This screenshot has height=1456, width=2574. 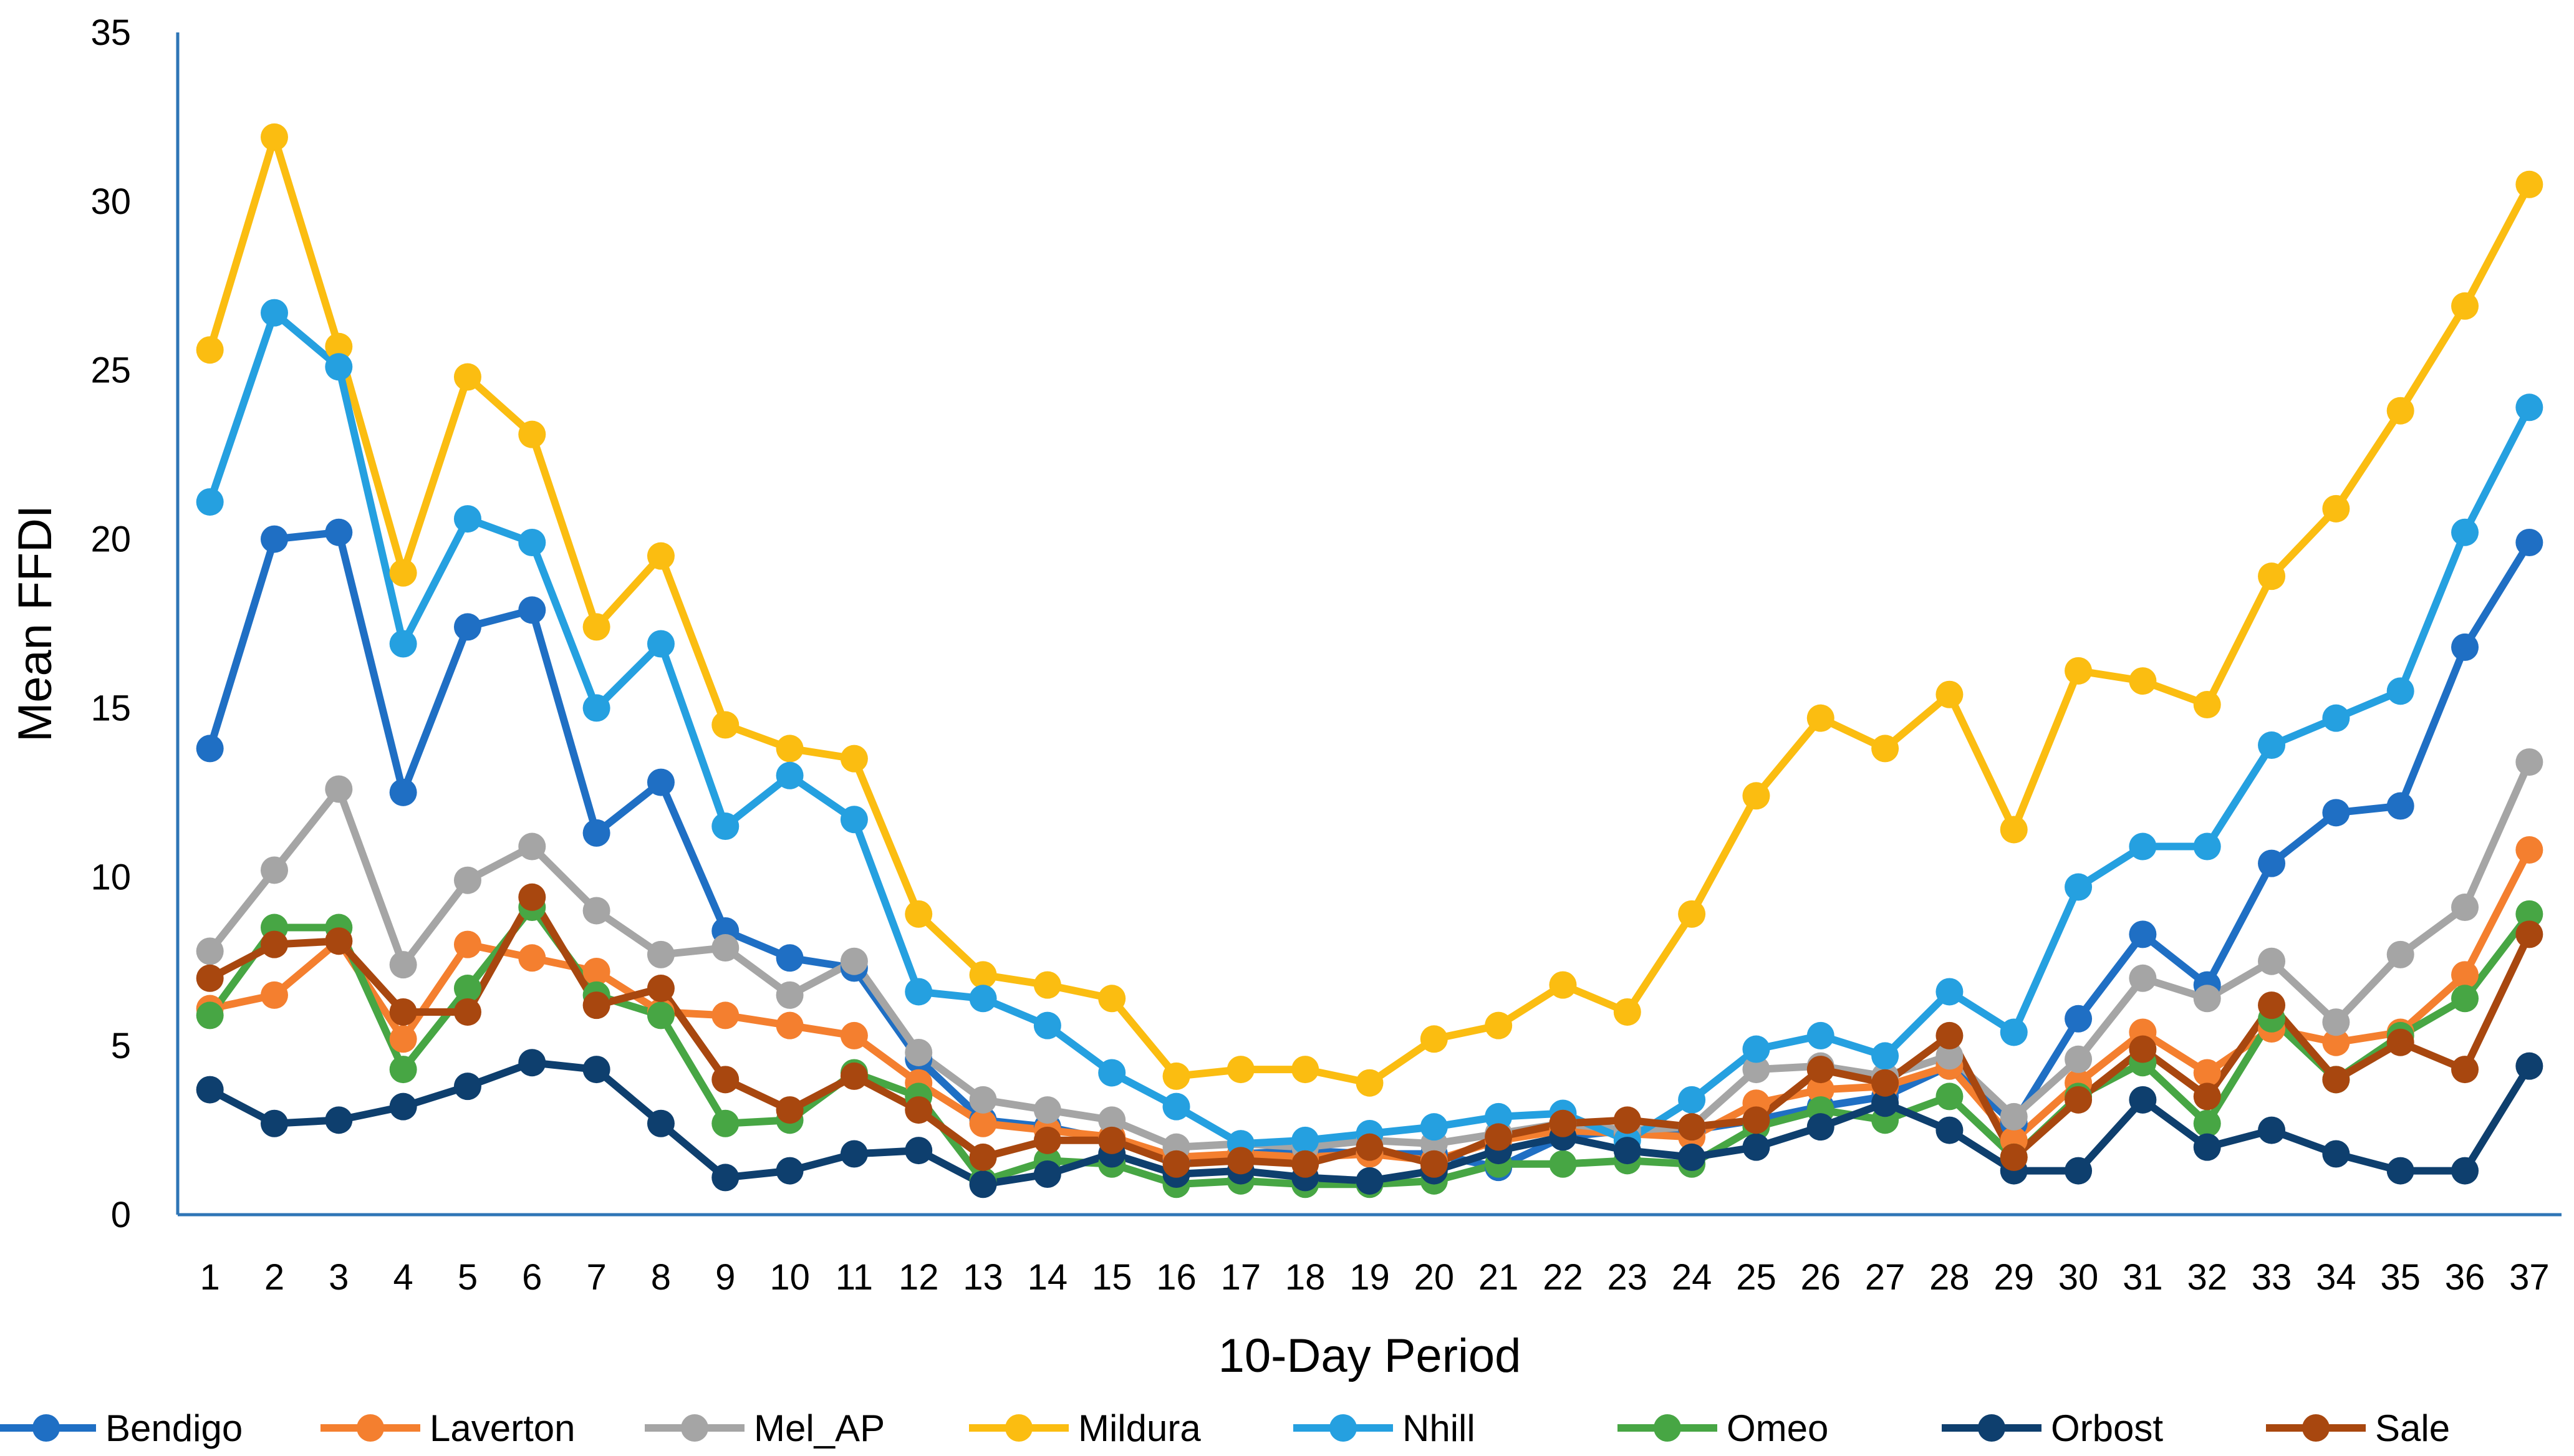 What do you see at coordinates (983, 1278) in the screenshot?
I see `x-tick-label: 13` at bounding box center [983, 1278].